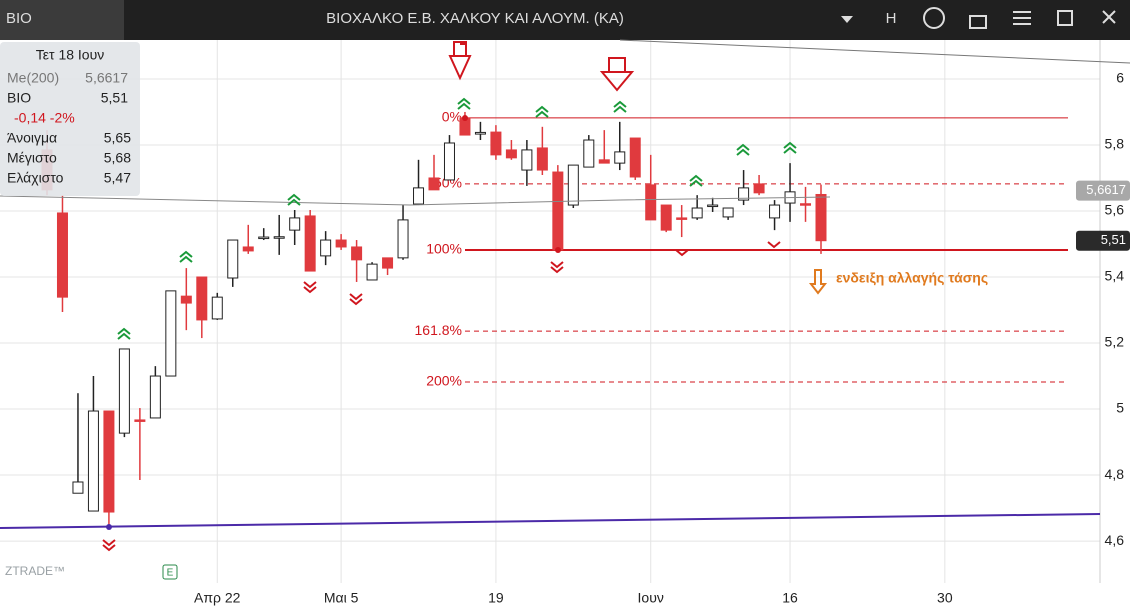 This screenshot has width=1130, height=607. Describe the element at coordinates (1115, 144) in the screenshot. I see `y-tick-label: 5,8` at that location.